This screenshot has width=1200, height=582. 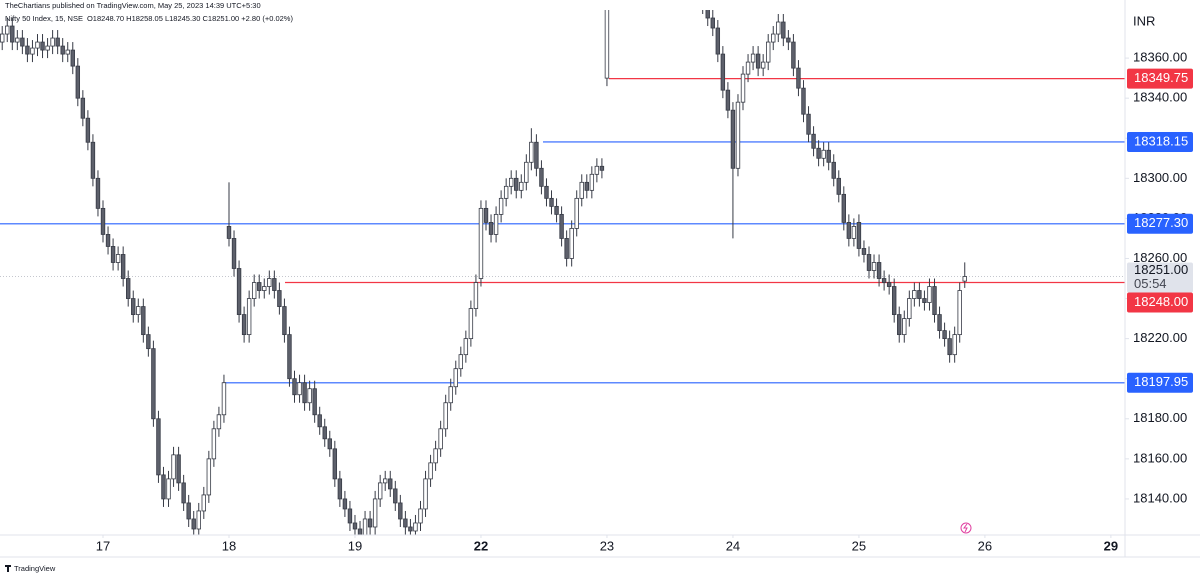 I want to click on level-price-label: 18277.30, so click(x=1161, y=222).